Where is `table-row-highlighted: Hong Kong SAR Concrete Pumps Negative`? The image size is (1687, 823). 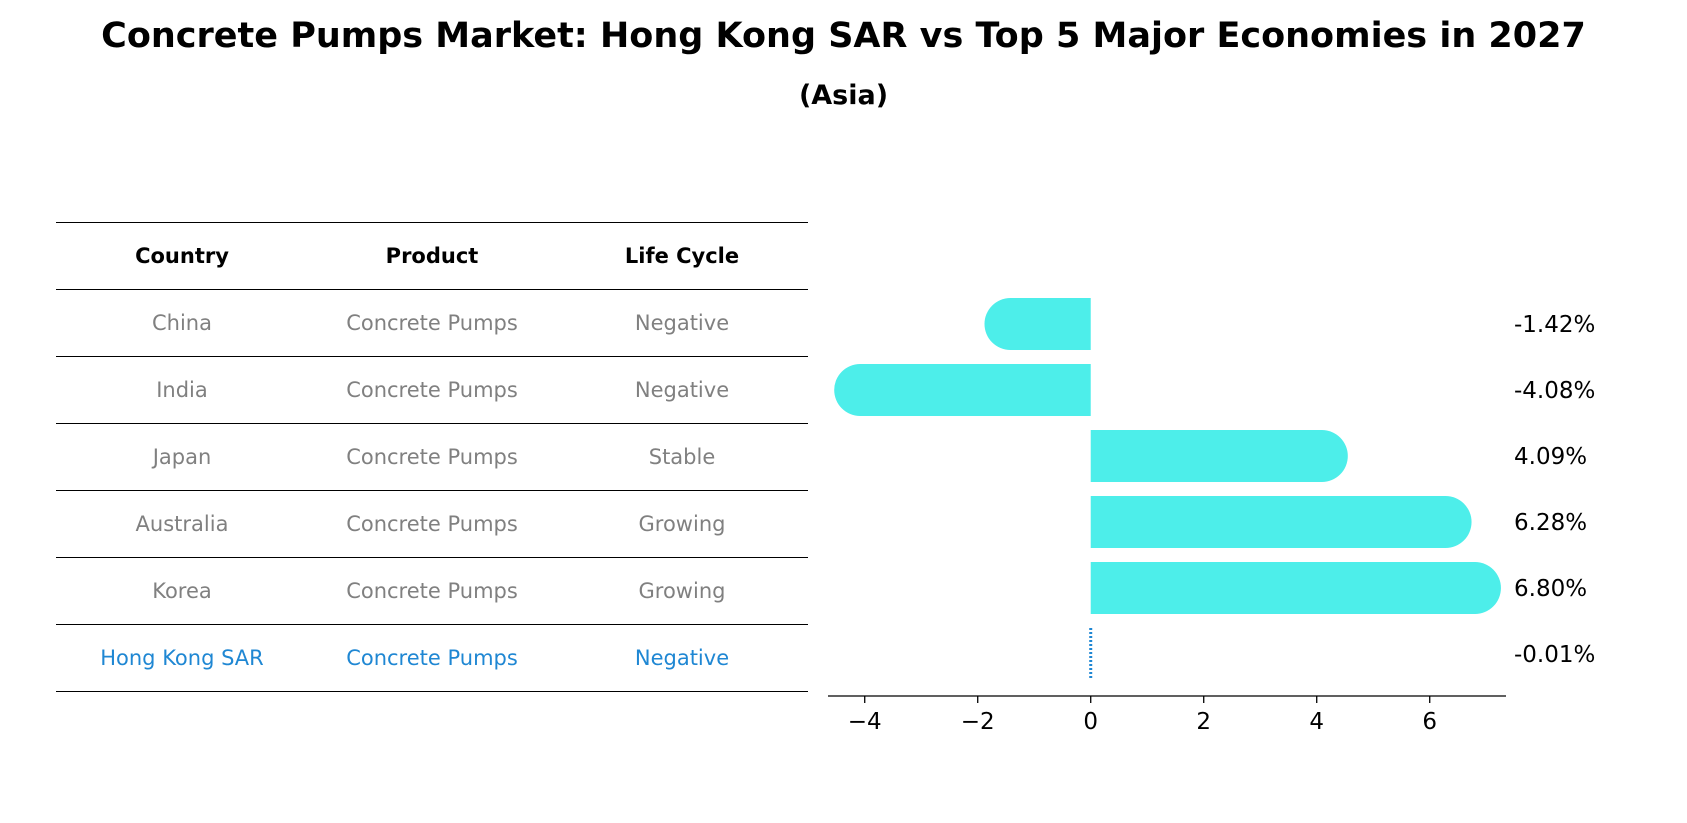
table-row-highlighted: Hong Kong SAR Concrete Pumps Negative is located at coordinates (432, 658).